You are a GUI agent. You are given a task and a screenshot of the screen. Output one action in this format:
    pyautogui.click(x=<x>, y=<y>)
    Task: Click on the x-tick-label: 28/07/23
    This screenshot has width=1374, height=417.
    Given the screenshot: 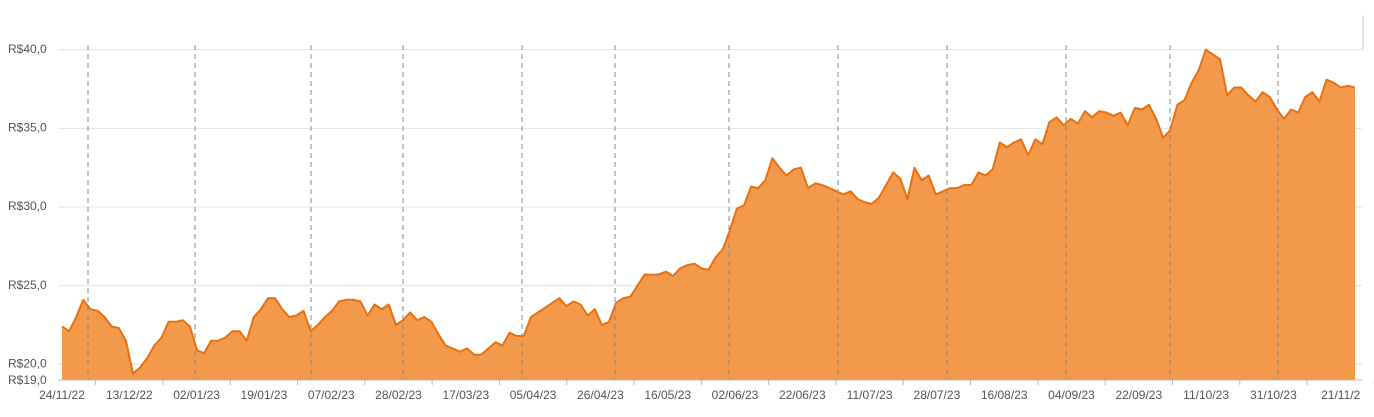 What is the action you would take?
    pyautogui.click(x=937, y=395)
    